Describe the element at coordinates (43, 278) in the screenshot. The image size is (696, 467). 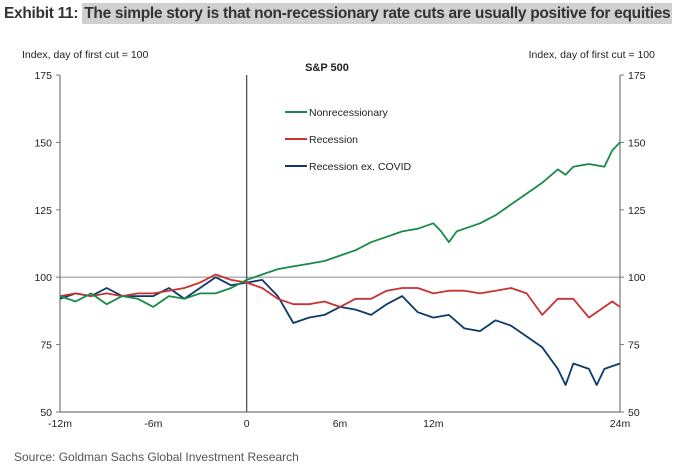
I see `y-tick-label-left: 100` at that location.